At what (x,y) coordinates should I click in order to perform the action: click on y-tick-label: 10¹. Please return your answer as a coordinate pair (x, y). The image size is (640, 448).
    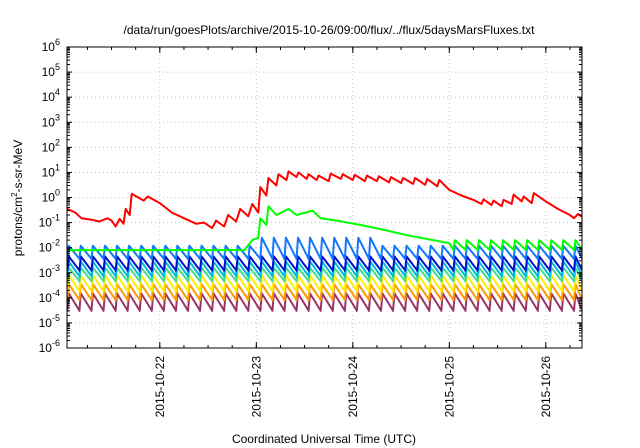
    Looking at the image, I should click on (51, 170).